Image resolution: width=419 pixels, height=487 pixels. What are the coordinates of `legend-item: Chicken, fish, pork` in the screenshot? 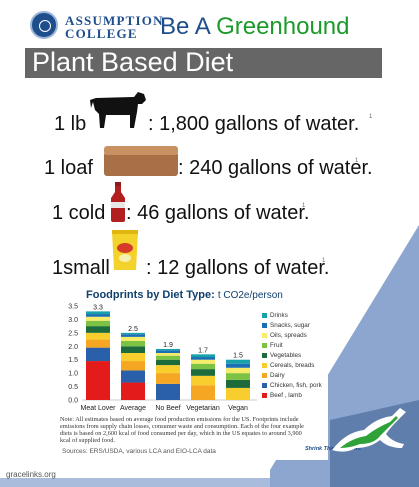 It's located at (292, 385).